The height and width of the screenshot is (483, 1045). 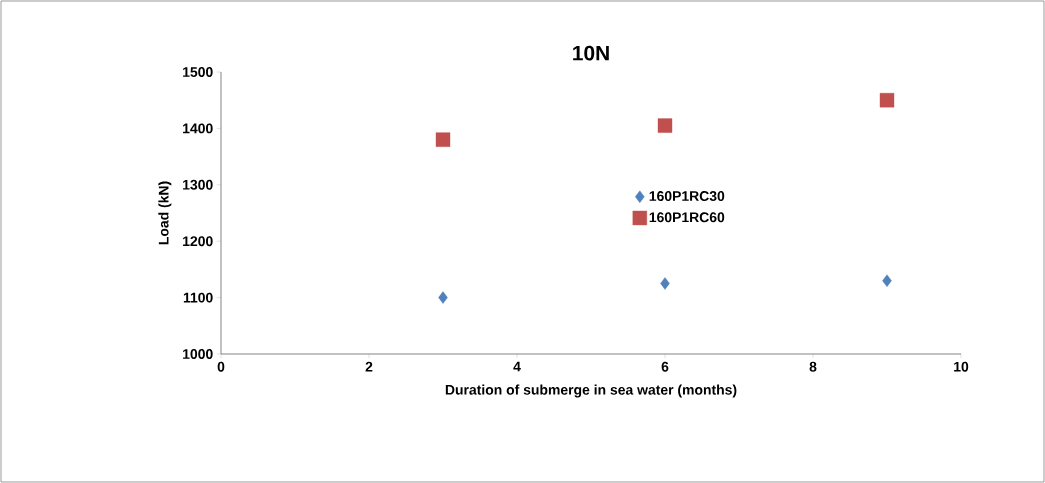 I want to click on x-tick-label: 0, so click(x=221, y=366).